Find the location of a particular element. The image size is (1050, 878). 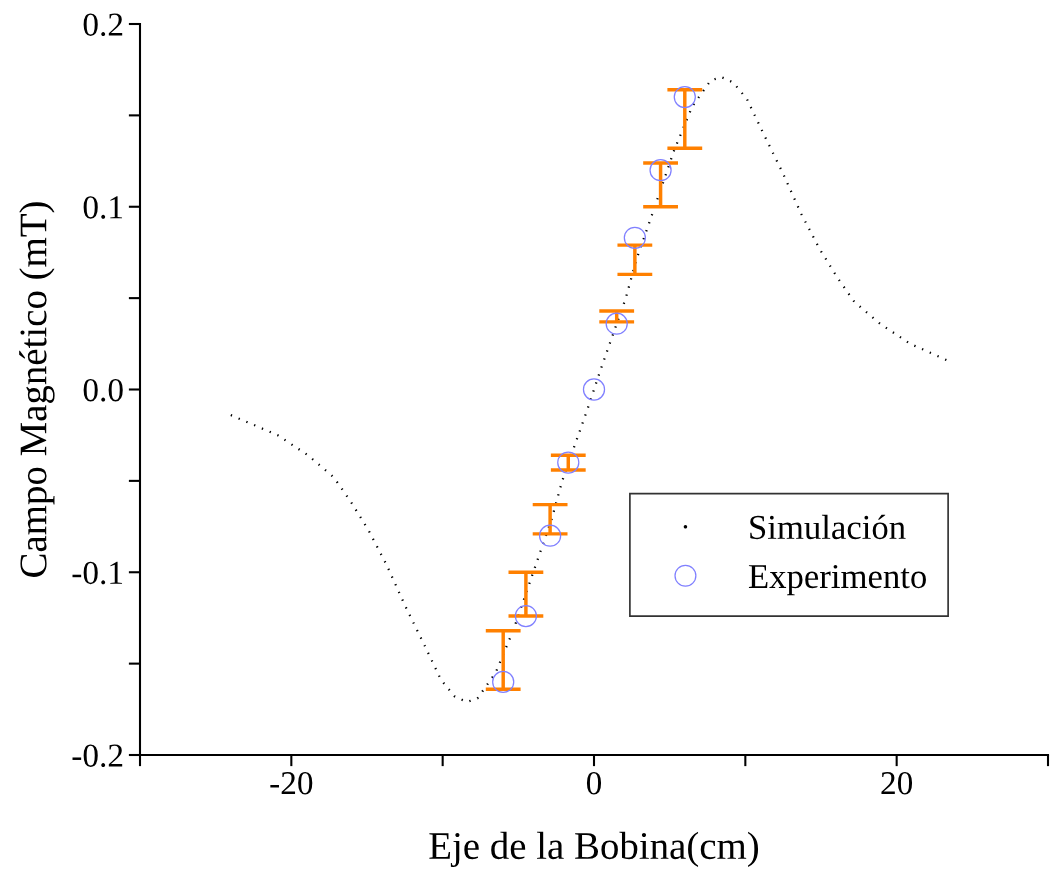

x-tick-label: -20 is located at coordinates (291, 783).